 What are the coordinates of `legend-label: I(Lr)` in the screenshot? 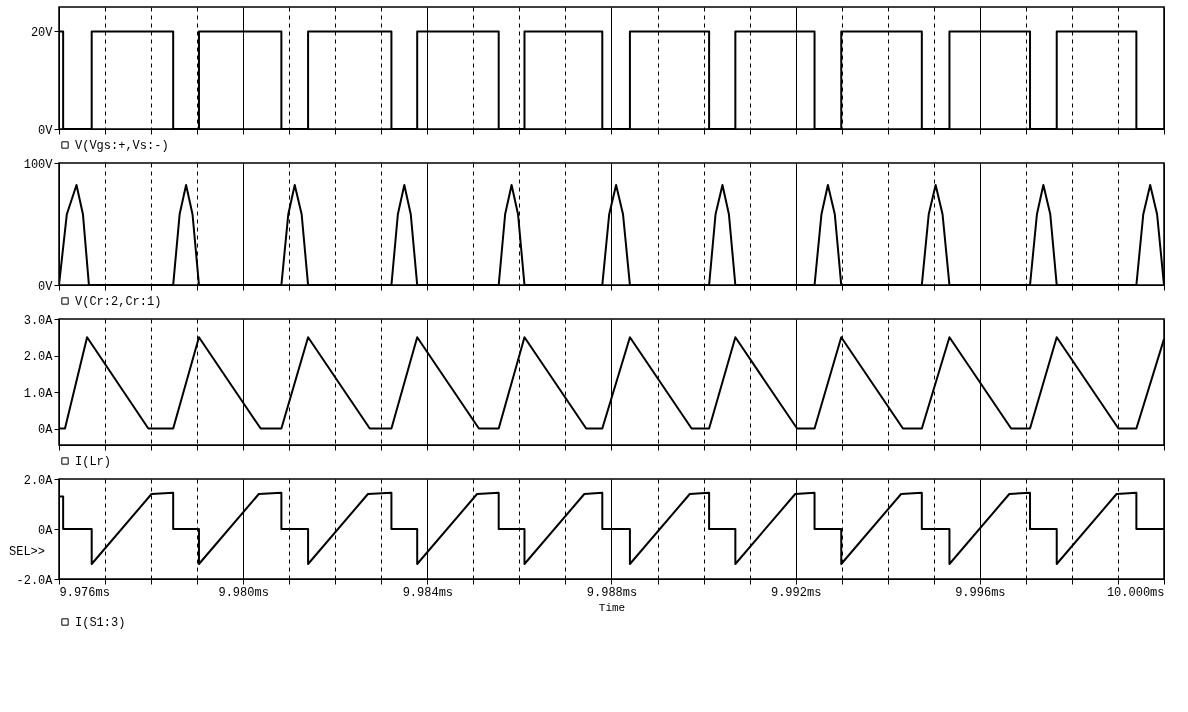 It's located at (93, 462).